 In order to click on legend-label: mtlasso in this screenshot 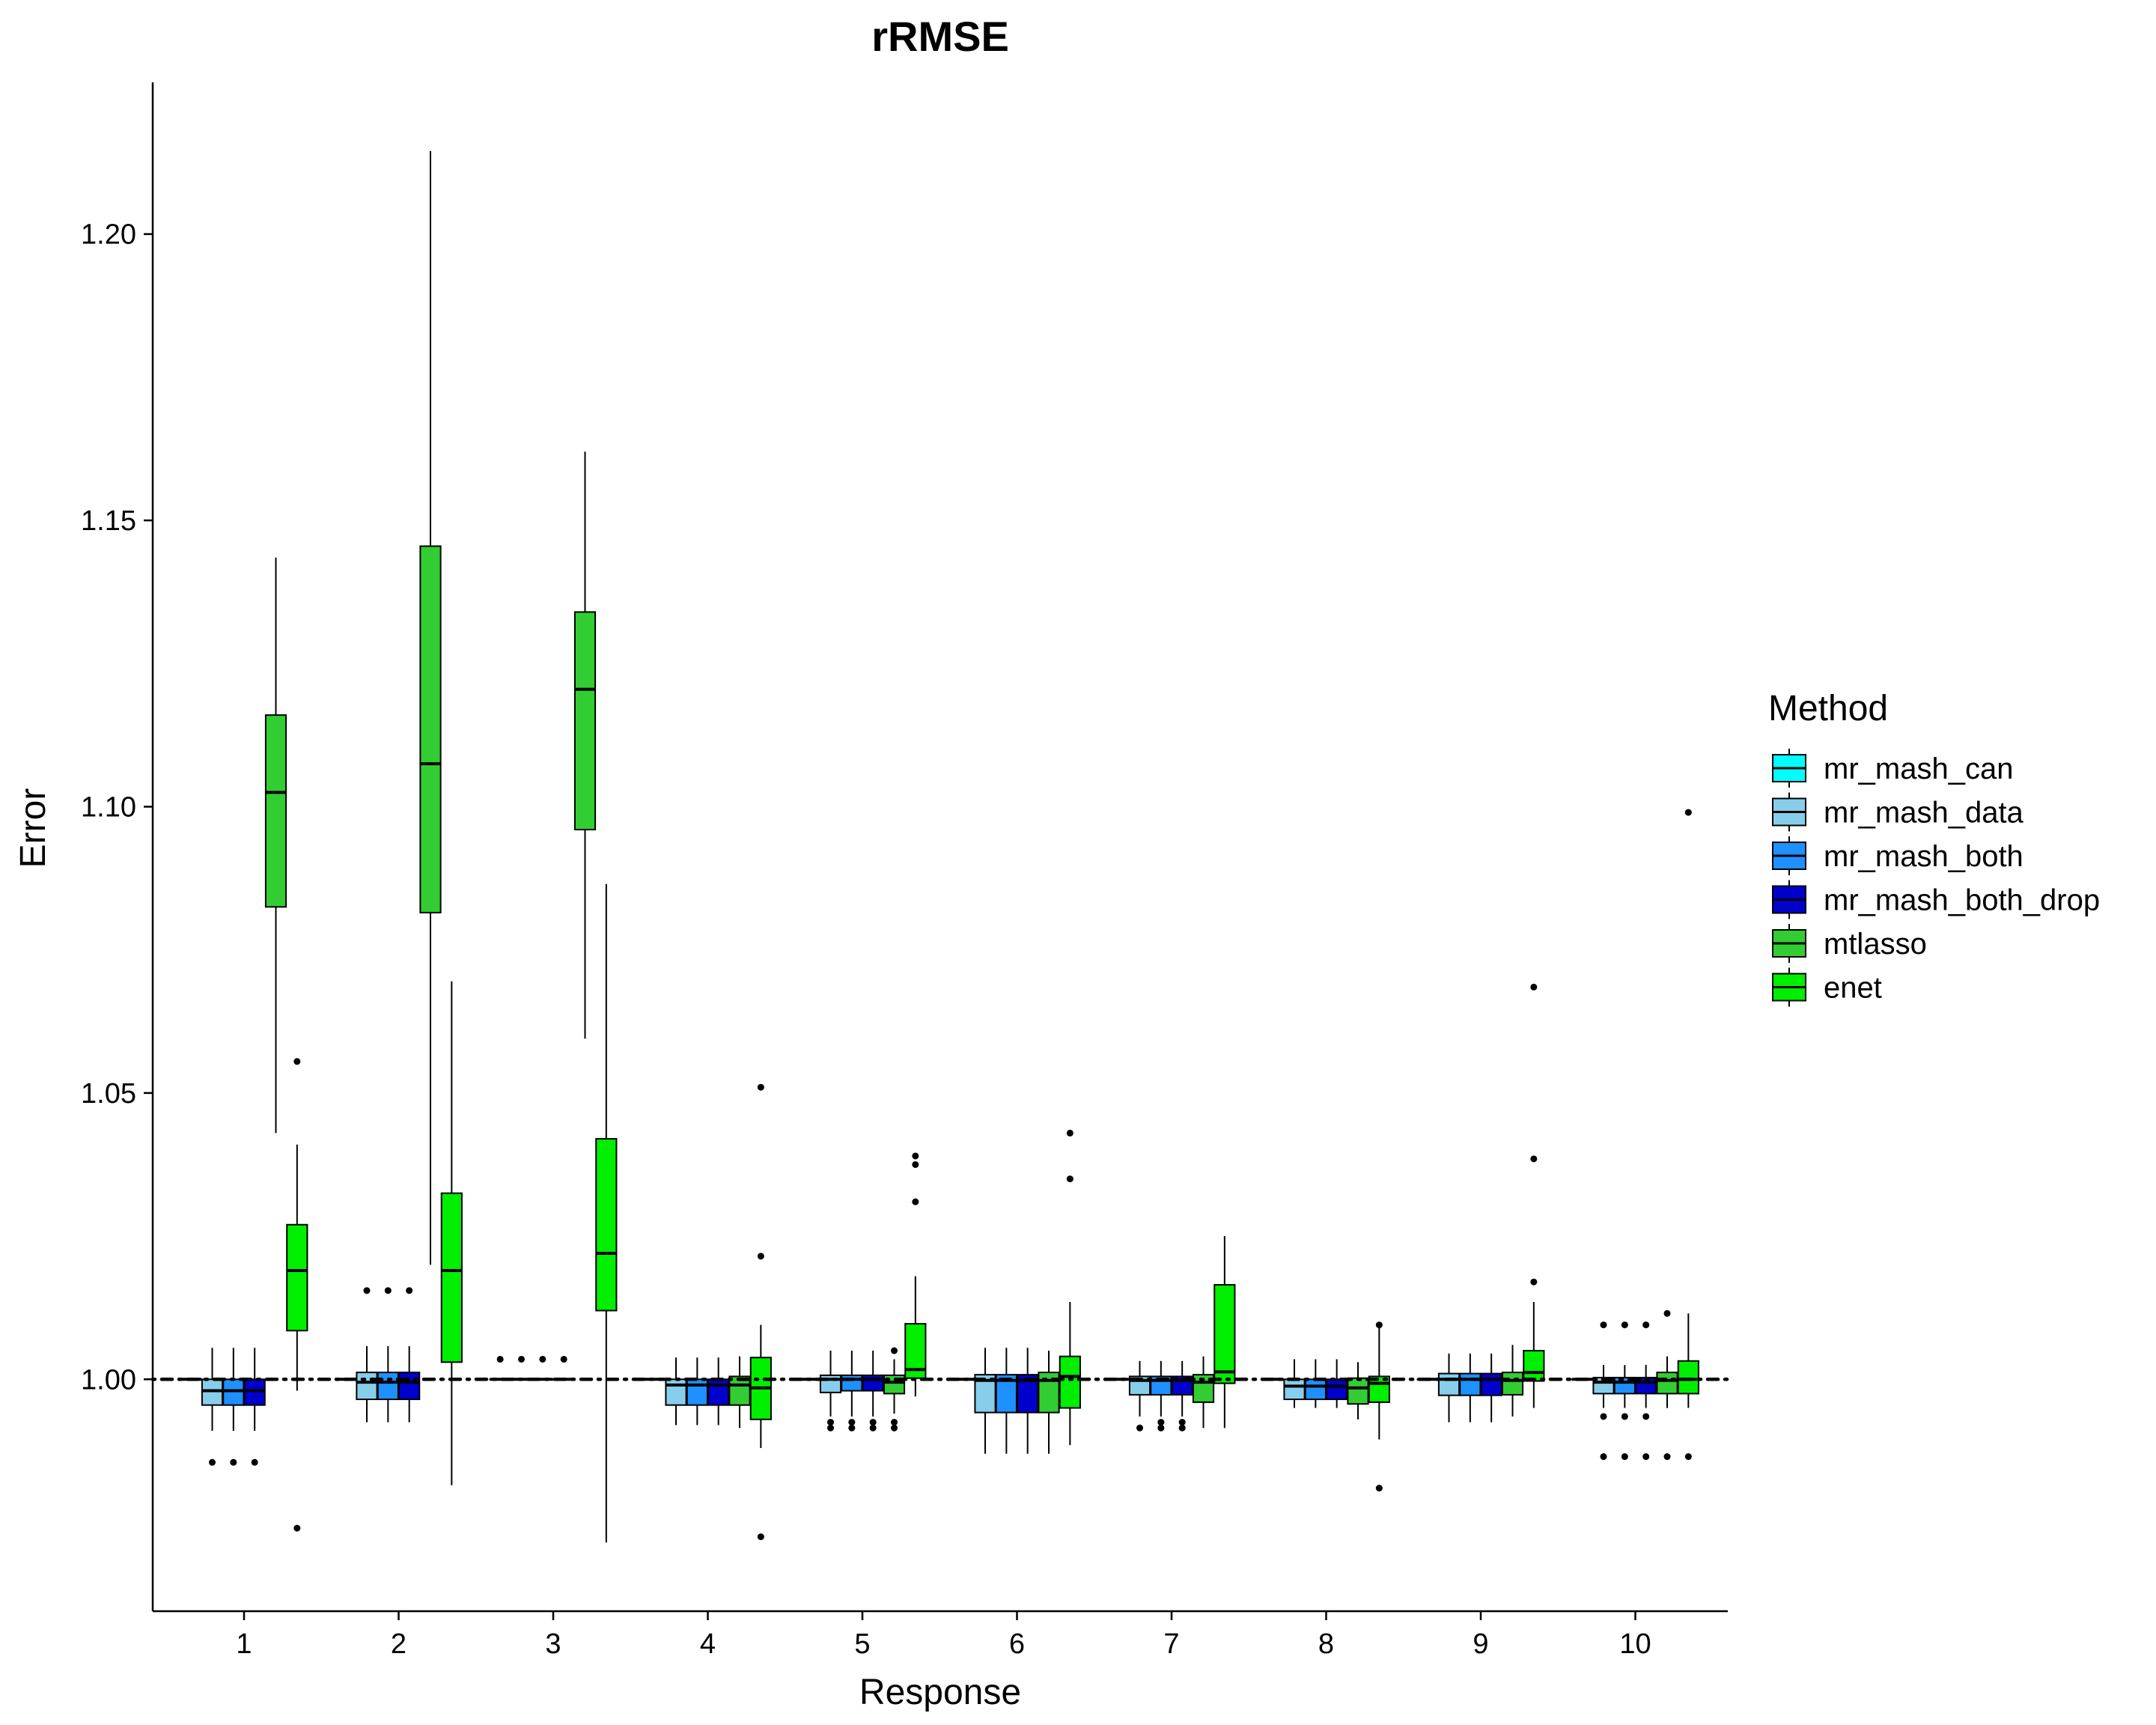, I will do `click(1876, 945)`.